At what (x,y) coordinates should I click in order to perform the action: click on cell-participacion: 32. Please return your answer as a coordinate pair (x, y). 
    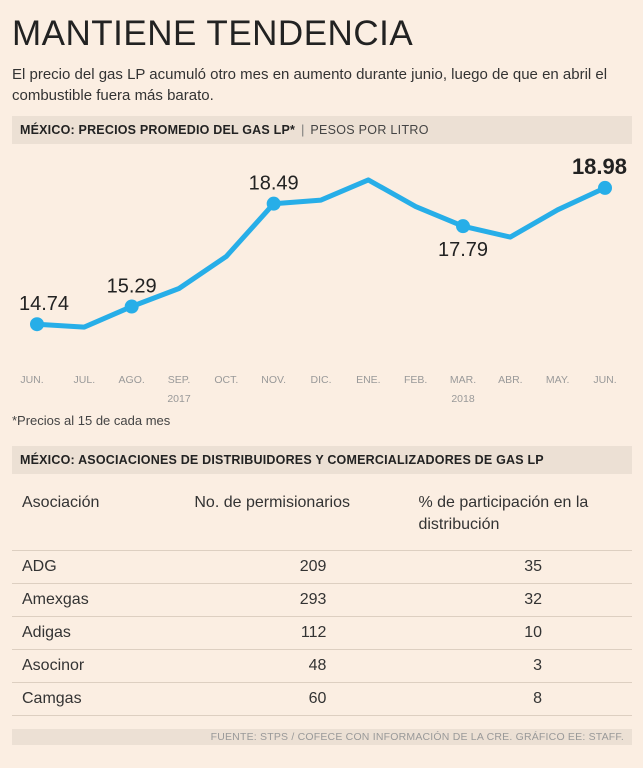
    Looking at the image, I should click on (517, 600).